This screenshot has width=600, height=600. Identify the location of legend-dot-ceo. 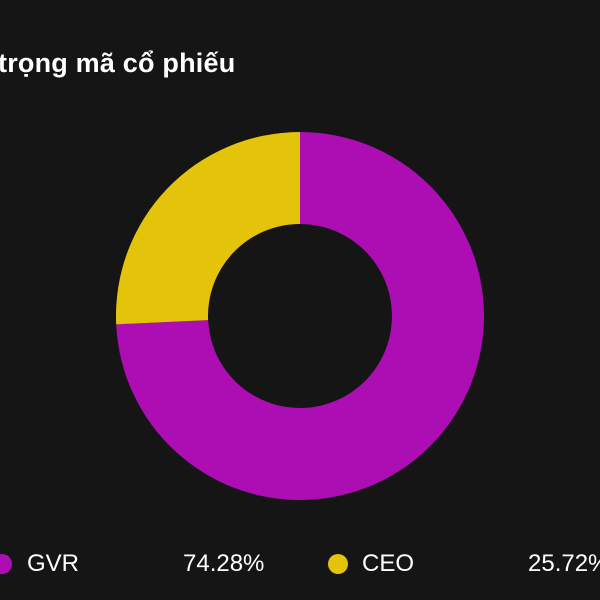
(338, 564).